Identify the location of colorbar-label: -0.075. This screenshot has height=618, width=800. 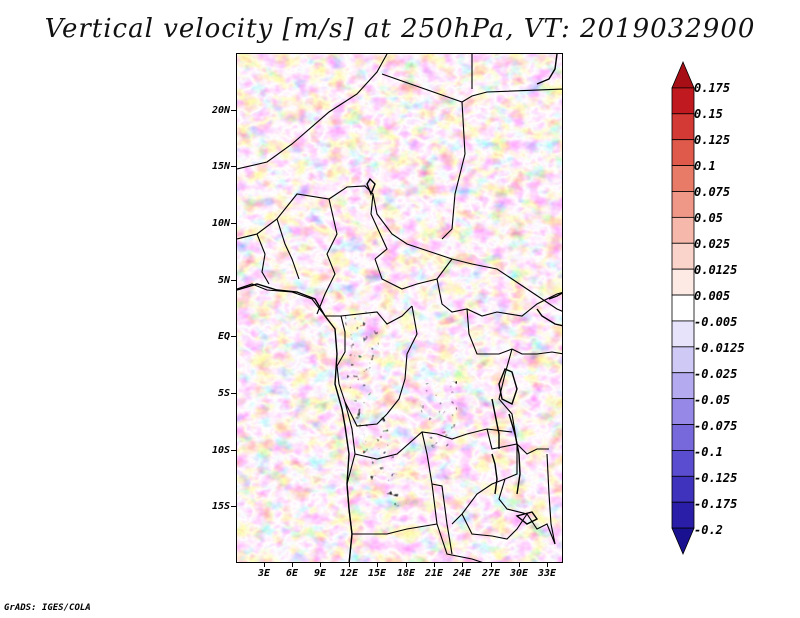
(716, 426).